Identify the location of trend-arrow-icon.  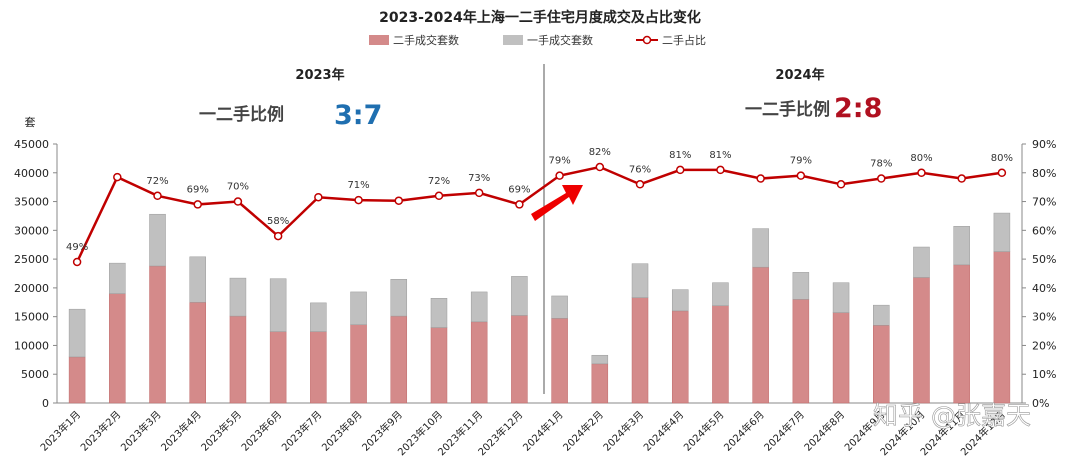
(557, 203).